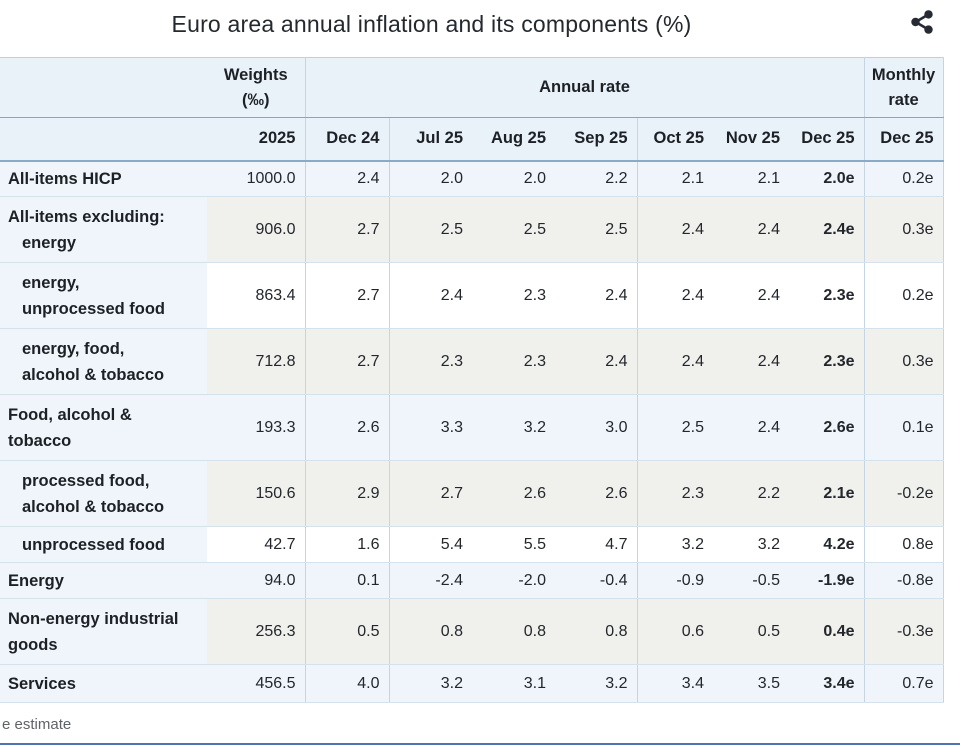 This screenshot has height=745, width=960. I want to click on row-label-cell: energy, unprocessed food, so click(103, 295).